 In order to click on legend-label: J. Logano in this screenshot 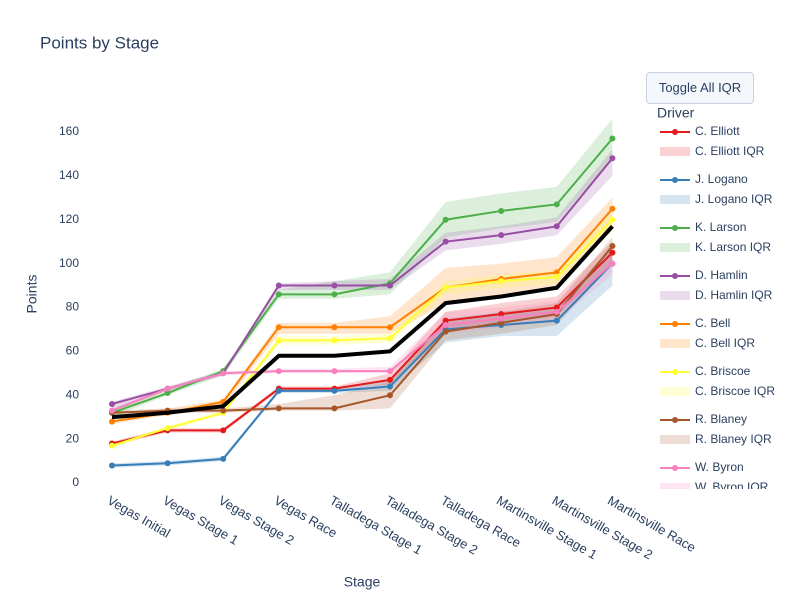, I will do `click(721, 179)`.